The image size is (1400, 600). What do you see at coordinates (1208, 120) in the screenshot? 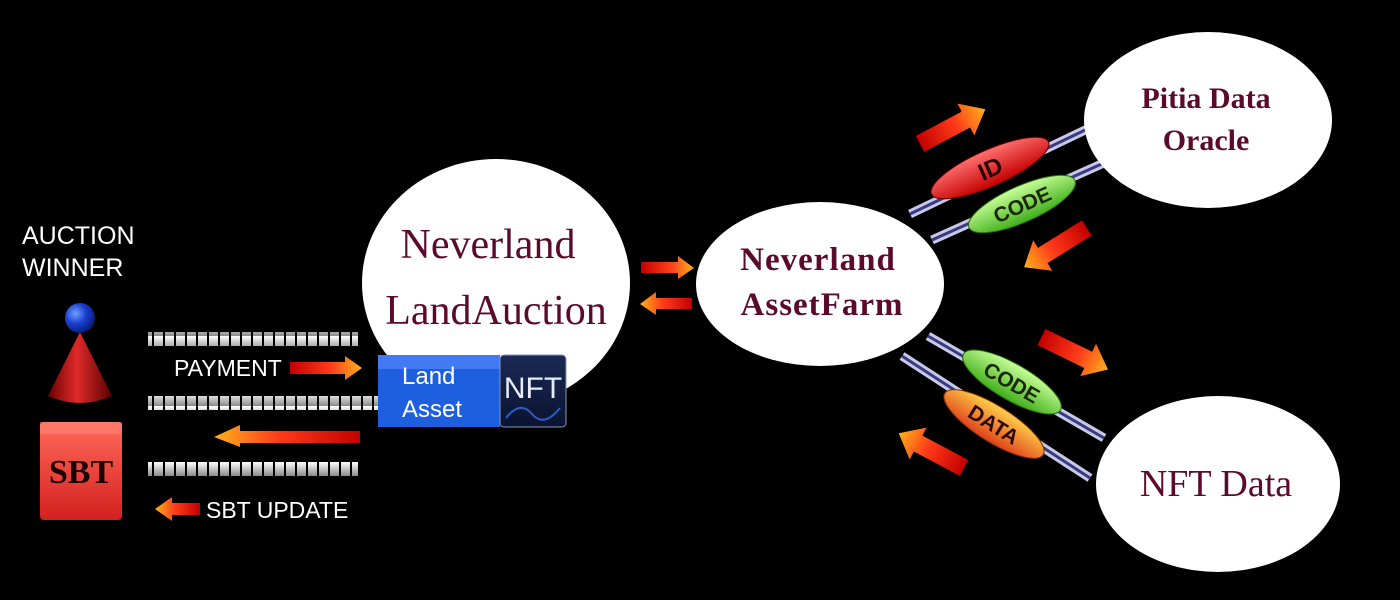
I see `oracle-node: Pitia Data Oracle` at bounding box center [1208, 120].